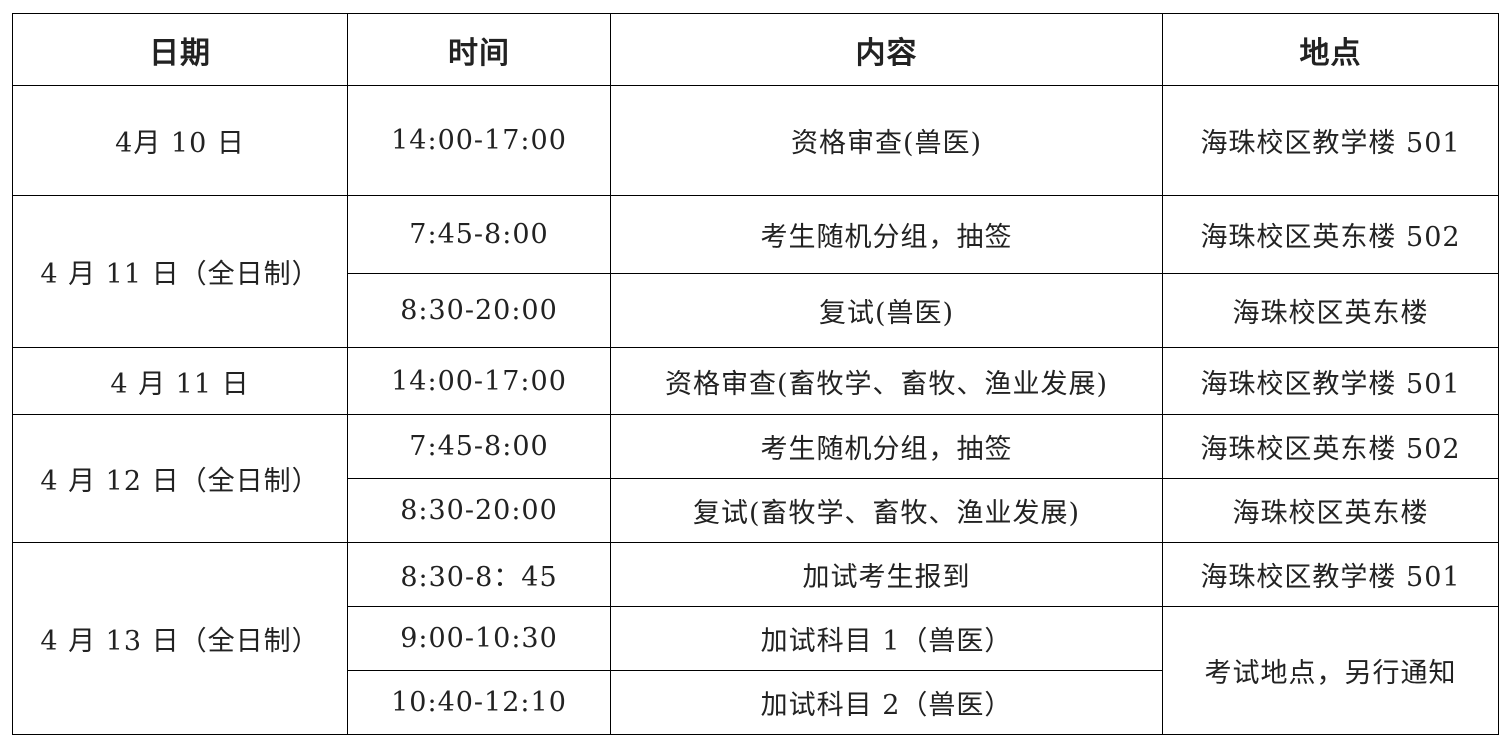  I want to click on content-cell: 资格审查(兽医), so click(886, 140).